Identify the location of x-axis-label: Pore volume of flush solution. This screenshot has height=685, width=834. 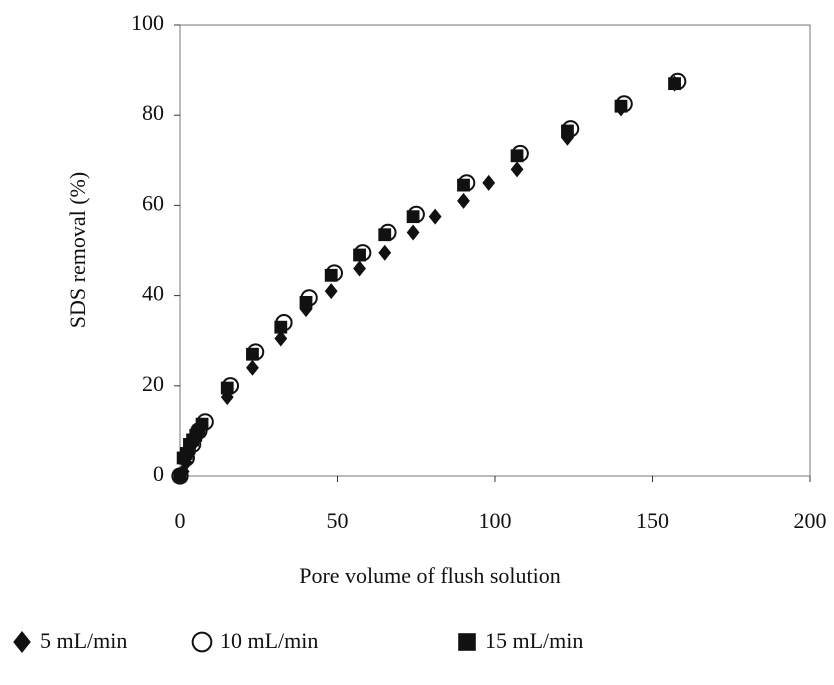
(430, 575).